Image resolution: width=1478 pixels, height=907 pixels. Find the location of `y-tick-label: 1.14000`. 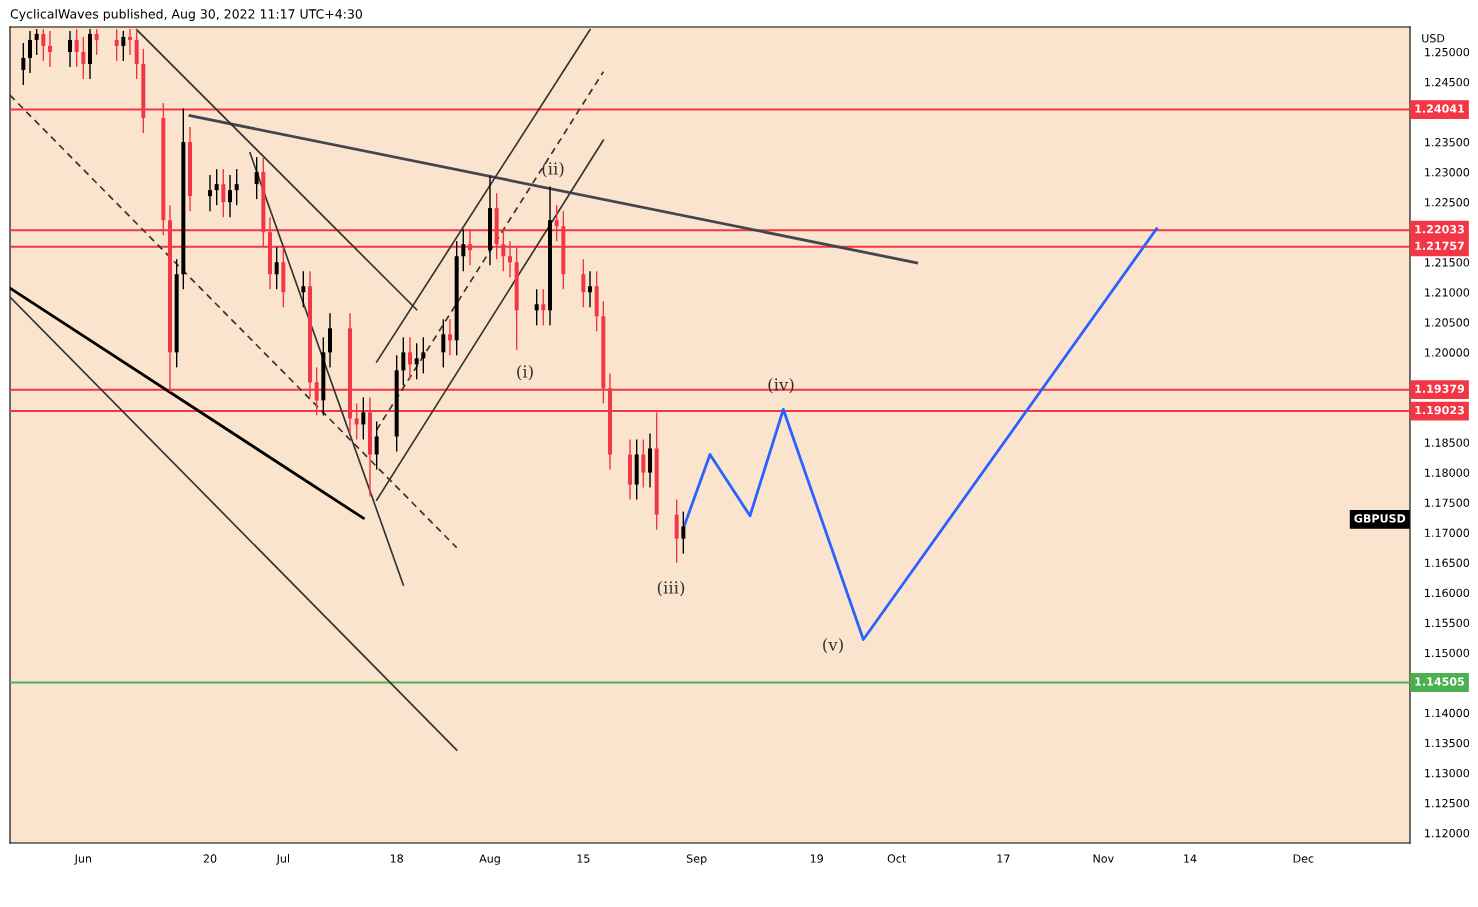

y-tick-label: 1.14000 is located at coordinates (1447, 713).